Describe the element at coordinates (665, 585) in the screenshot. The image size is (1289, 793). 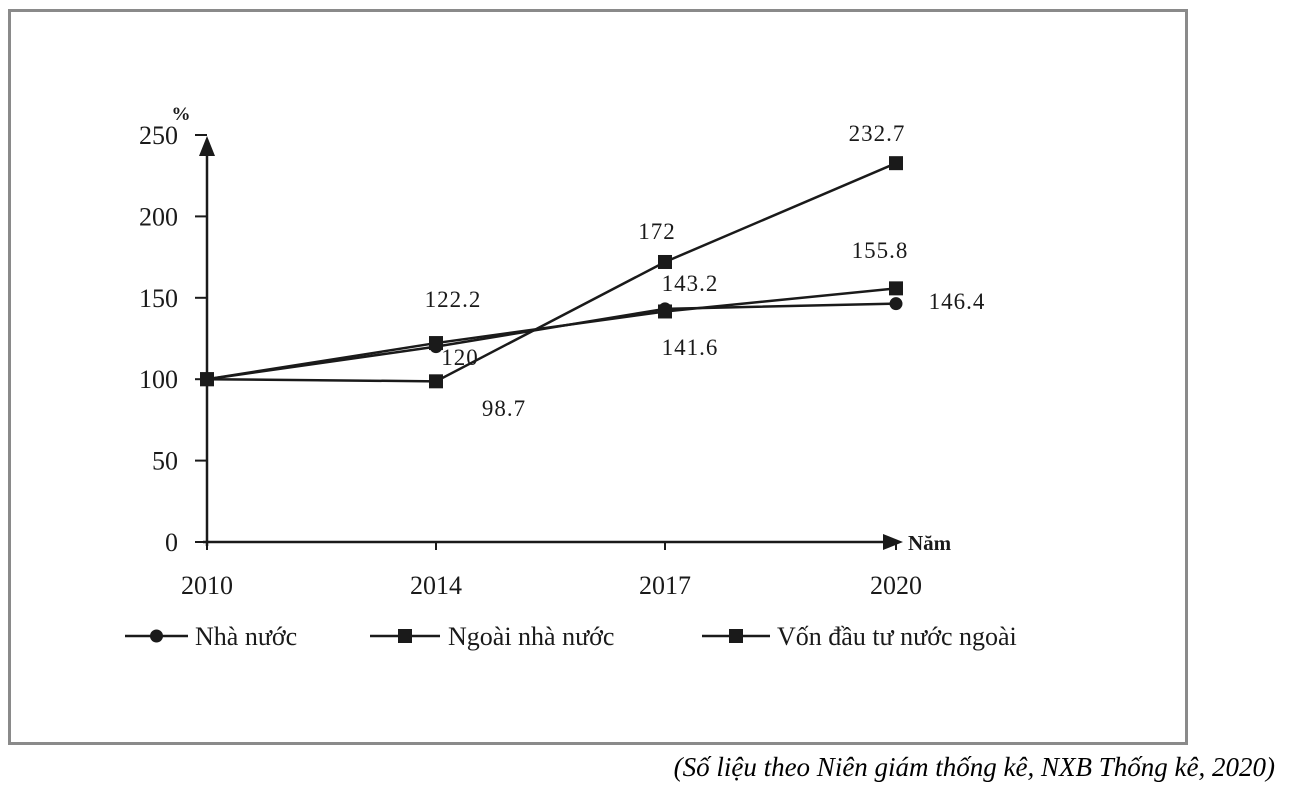
I see `x-tick-label: 2017` at that location.